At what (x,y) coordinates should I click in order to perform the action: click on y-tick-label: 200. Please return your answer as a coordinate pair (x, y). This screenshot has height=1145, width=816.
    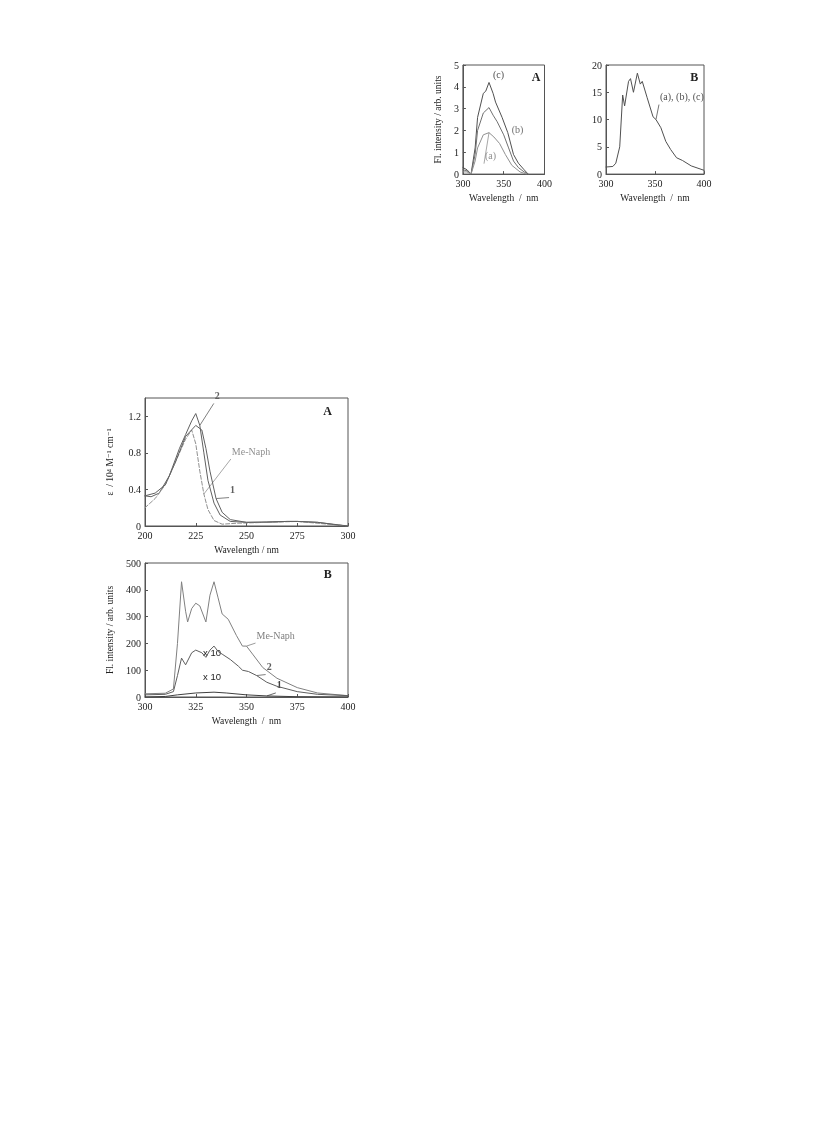
    Looking at the image, I should click on (133, 643).